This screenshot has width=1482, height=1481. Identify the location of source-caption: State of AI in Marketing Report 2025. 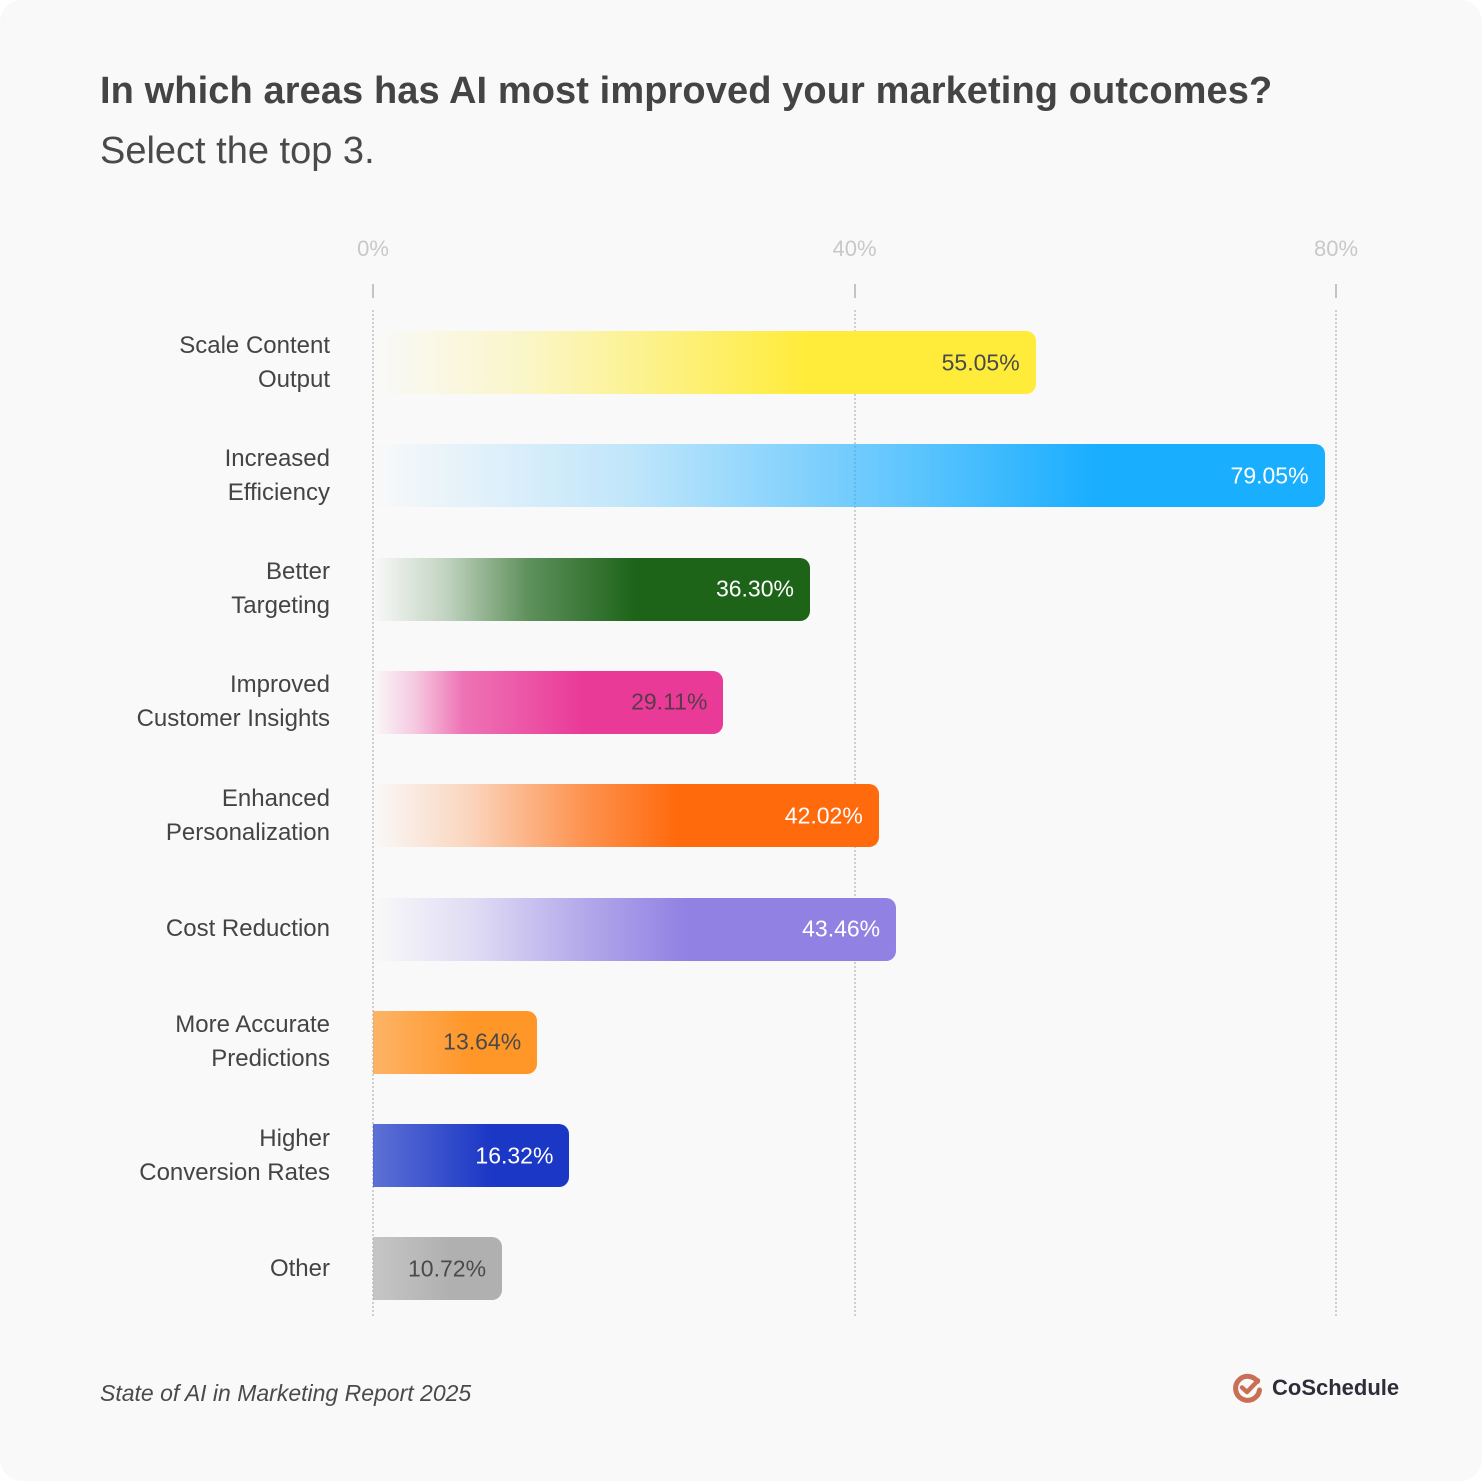
(286, 1393).